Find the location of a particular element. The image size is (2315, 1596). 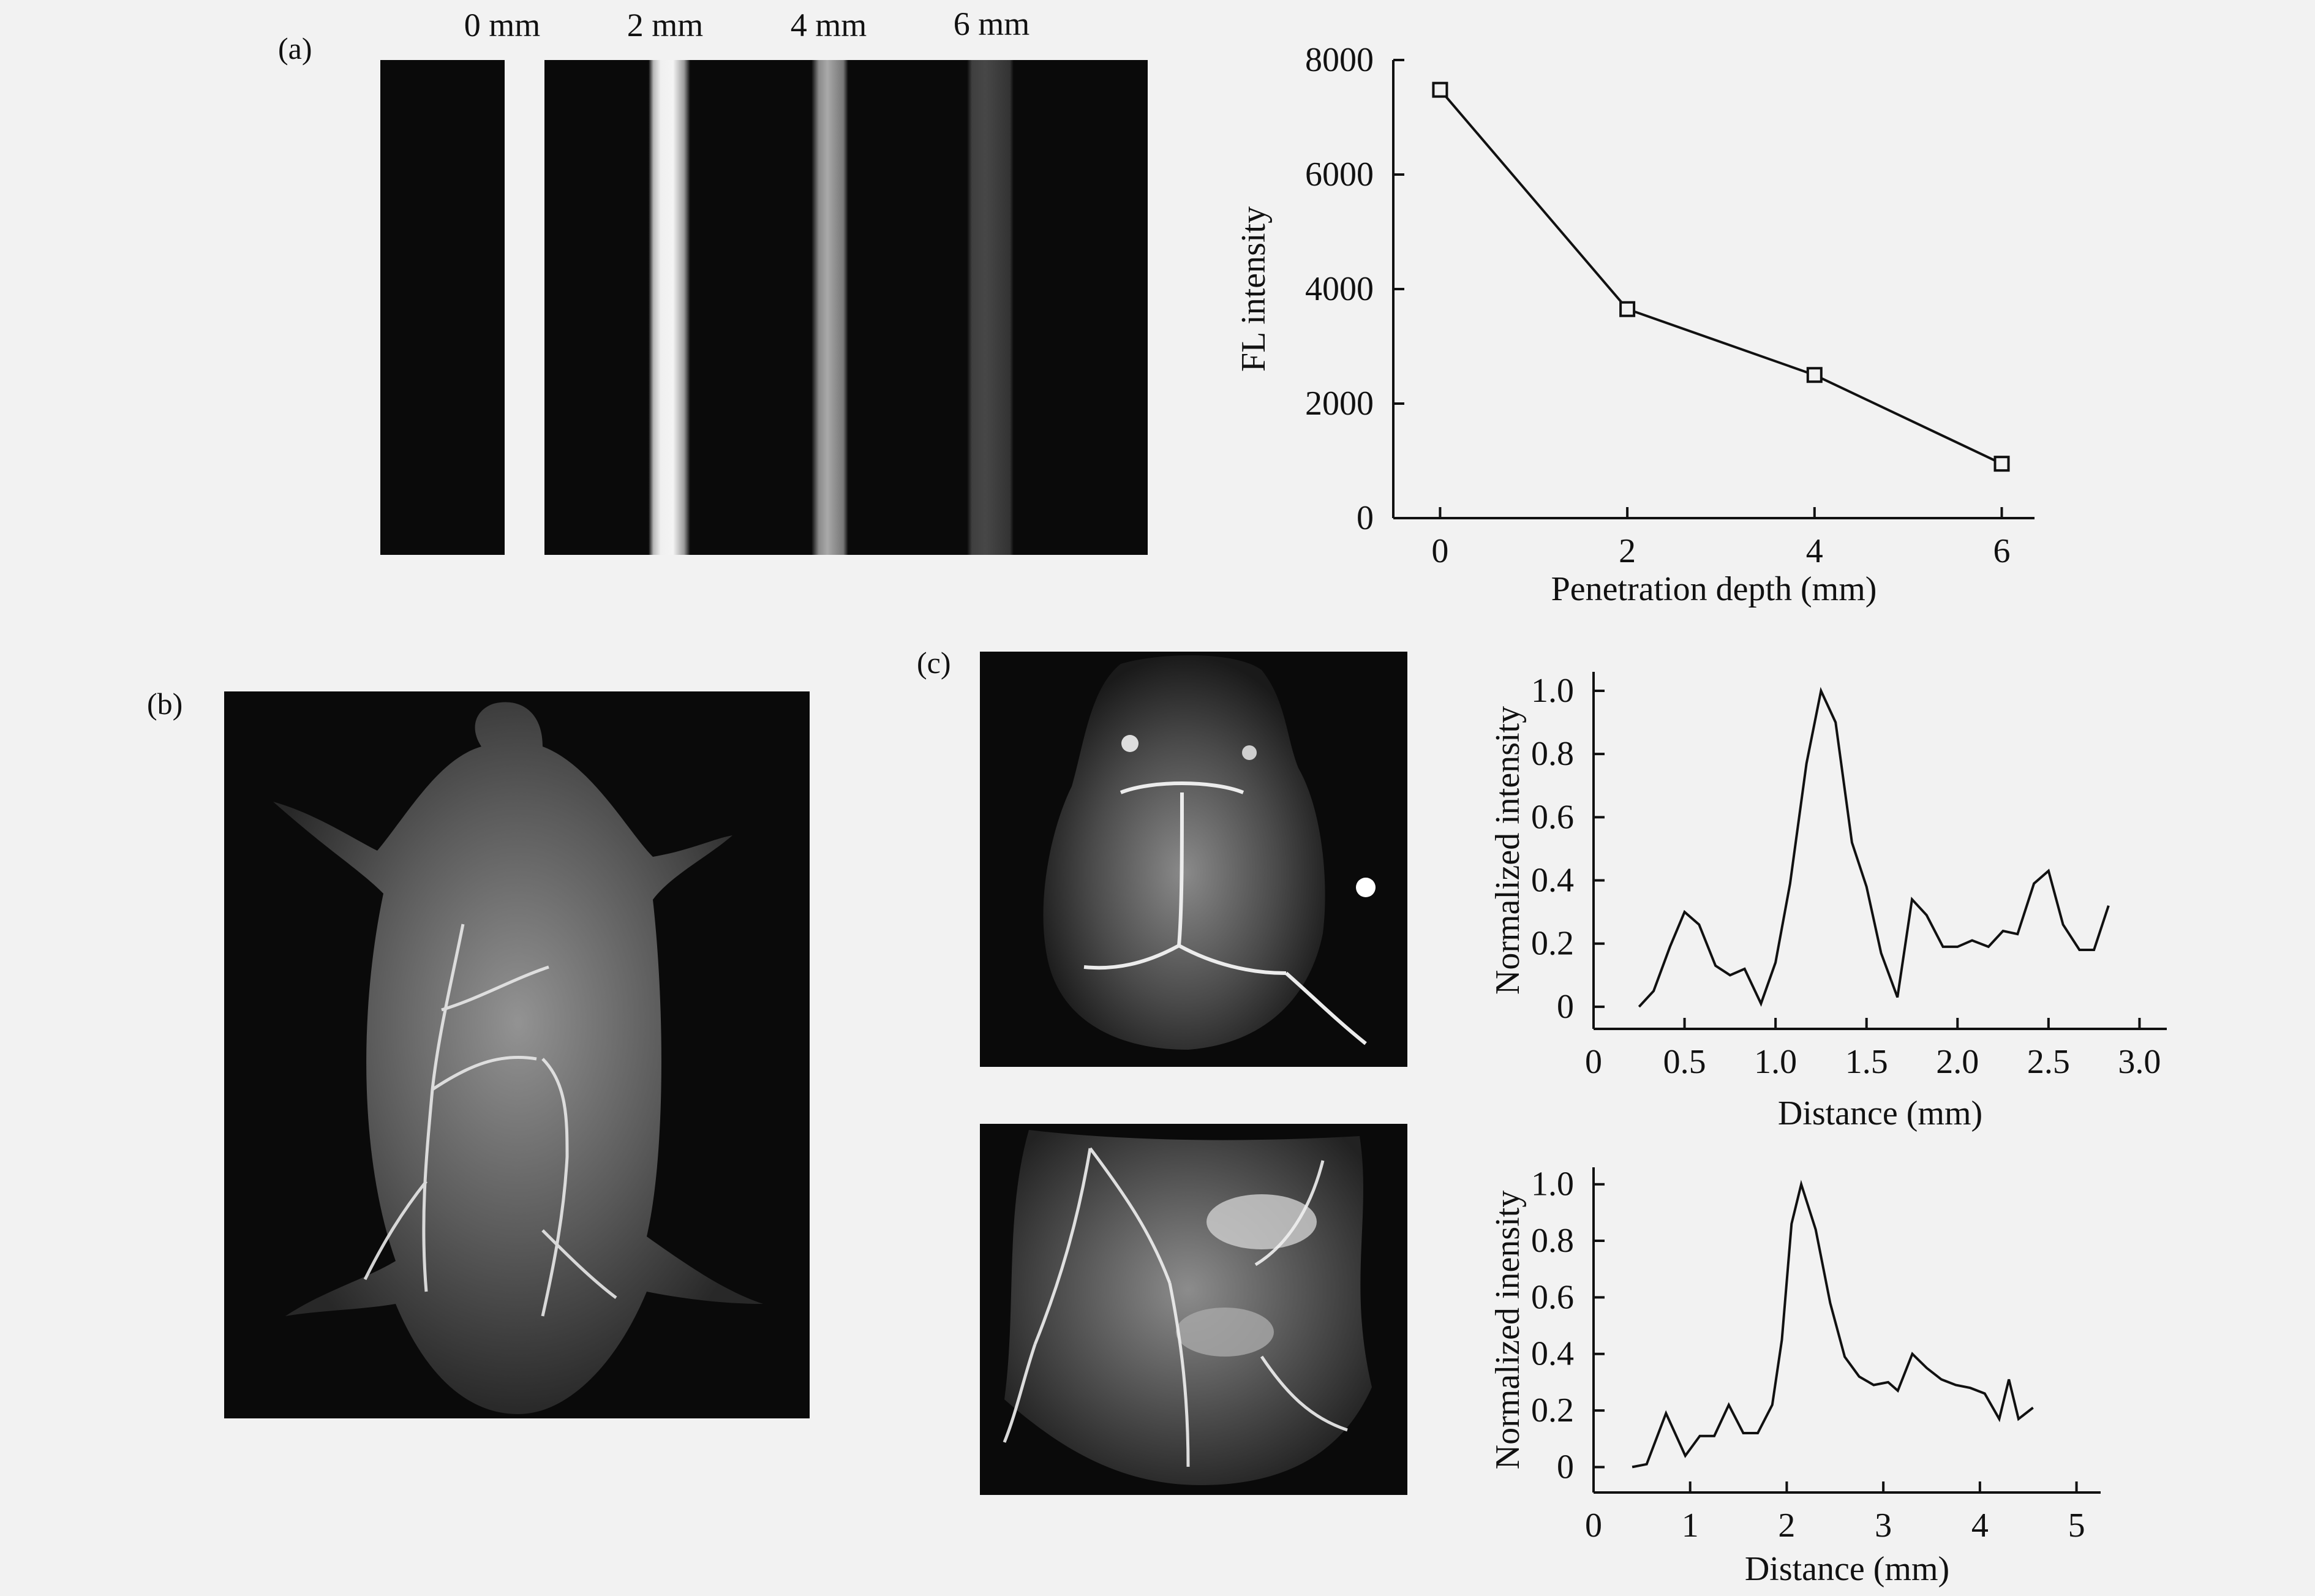

abdomen-silhouette is located at coordinates (1187, 1308).